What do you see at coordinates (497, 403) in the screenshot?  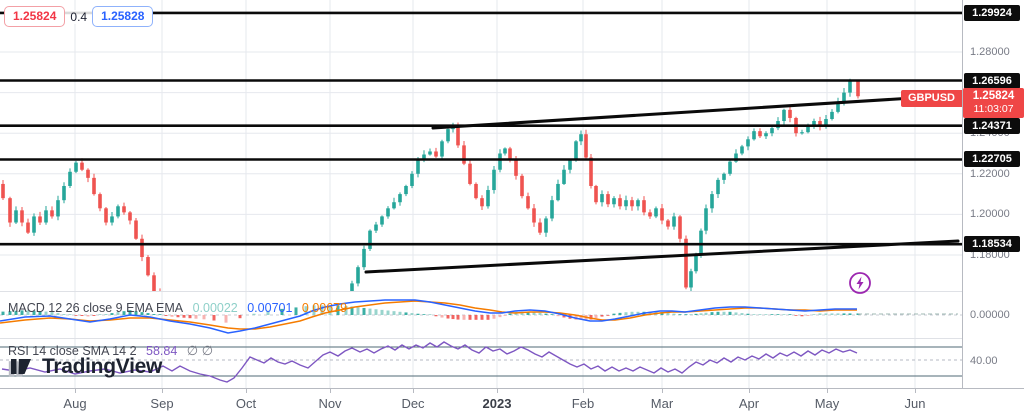 I see `time-axis-label-2023: 2023` at bounding box center [497, 403].